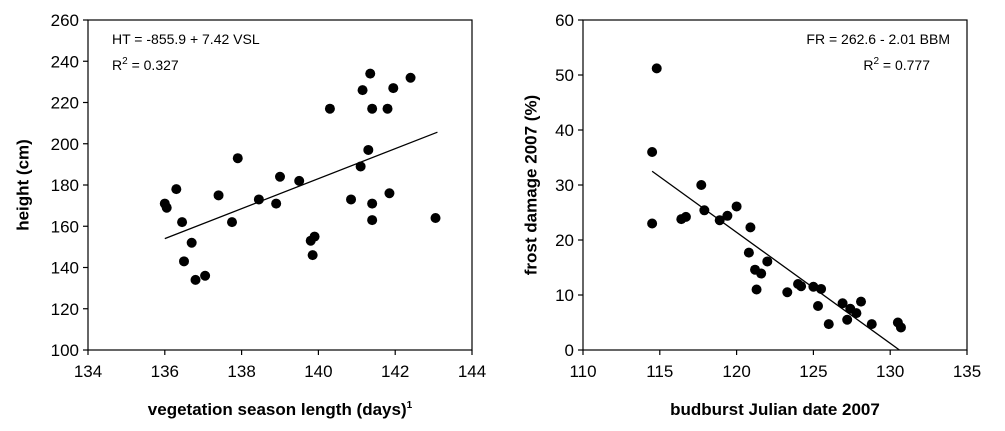 This screenshot has width=1005, height=431. Describe the element at coordinates (904, 65) in the screenshot. I see `r-squared-value: = 0.777` at that location.